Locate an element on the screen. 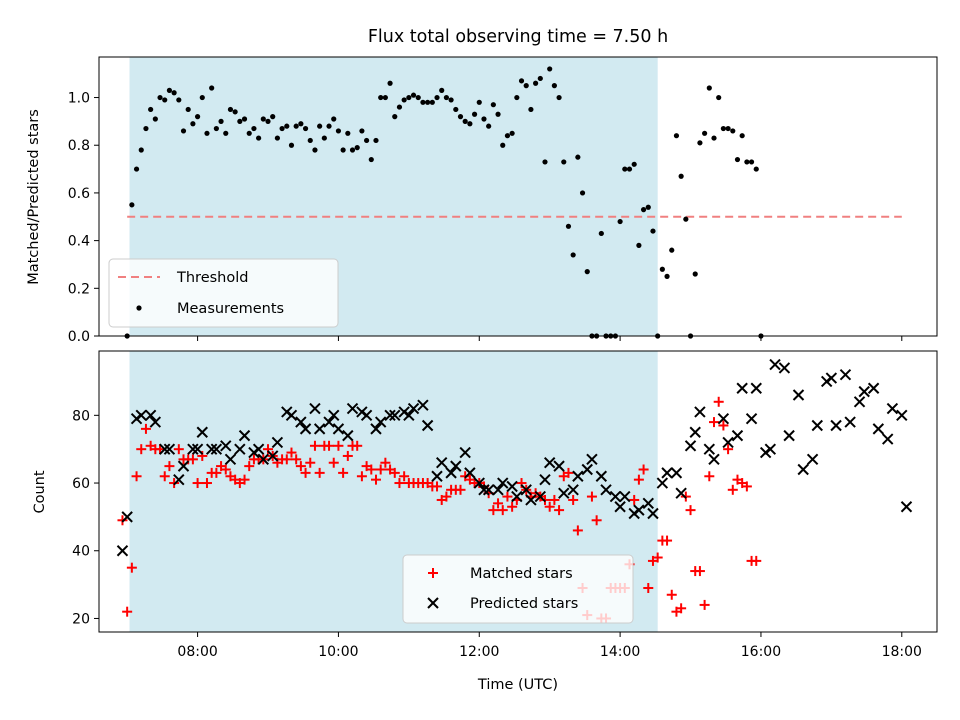  legend-measurements-label: Measurements is located at coordinates (230, 309).